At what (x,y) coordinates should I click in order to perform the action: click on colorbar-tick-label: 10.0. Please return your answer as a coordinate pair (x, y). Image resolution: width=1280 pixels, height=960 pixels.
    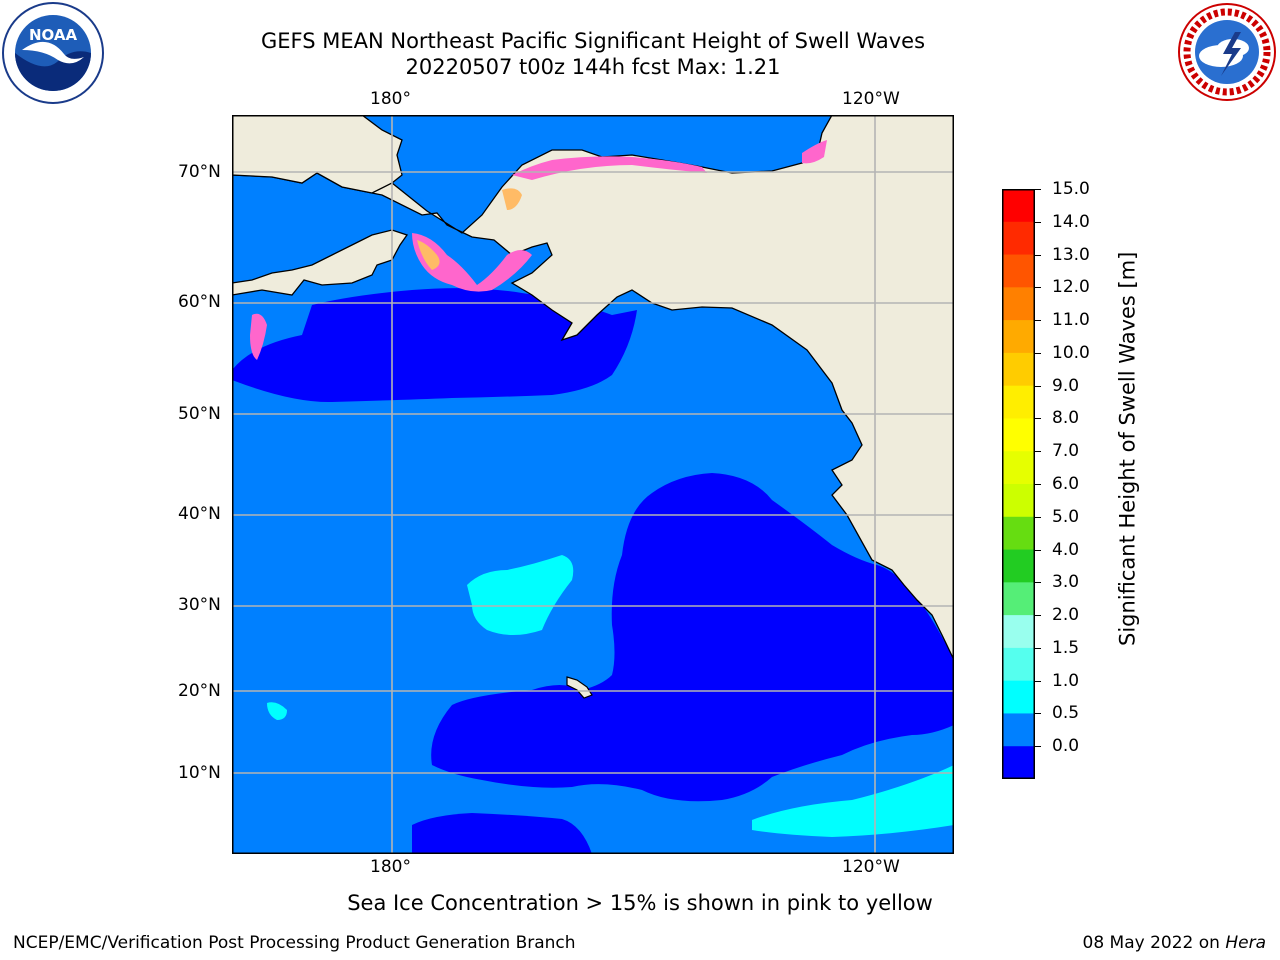
    Looking at the image, I should click on (1071, 352).